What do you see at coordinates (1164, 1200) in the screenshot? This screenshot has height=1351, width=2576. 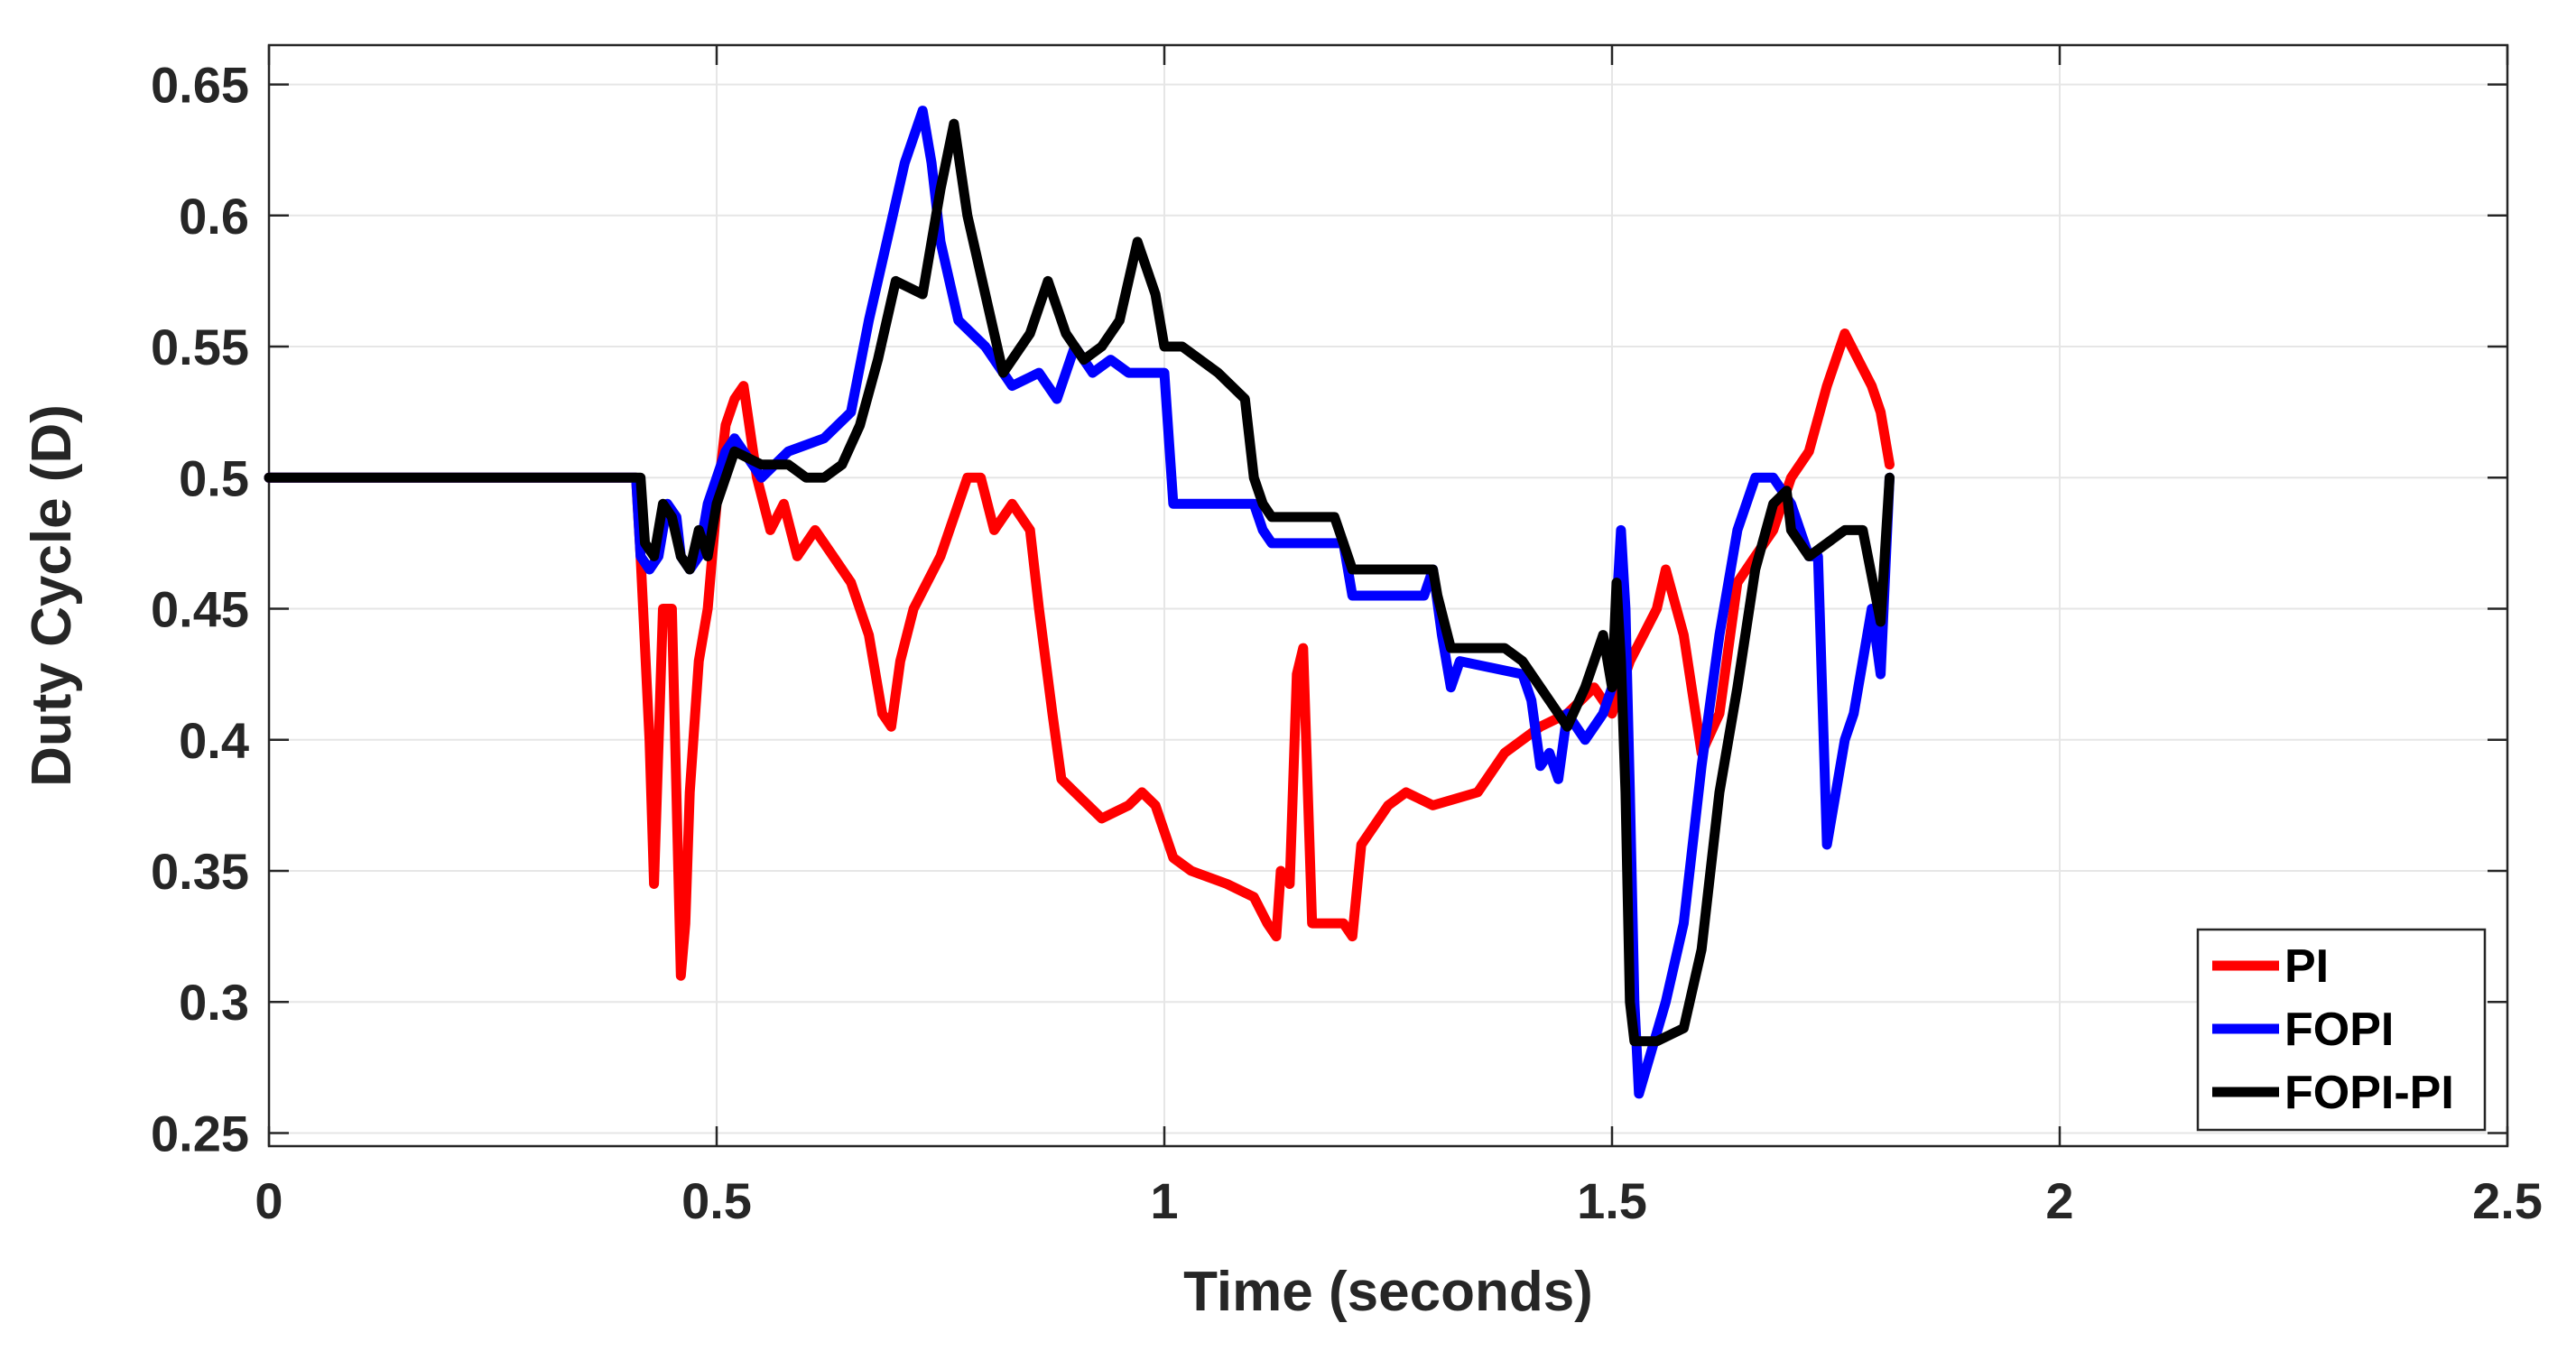 I see `x-tick-label: 1` at bounding box center [1164, 1200].